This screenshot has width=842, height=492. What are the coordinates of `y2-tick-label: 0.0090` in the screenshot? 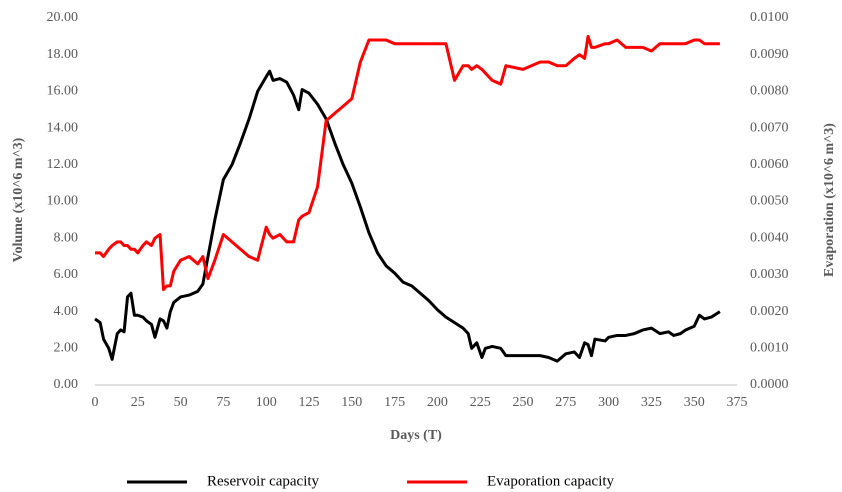 It's located at (769, 54).